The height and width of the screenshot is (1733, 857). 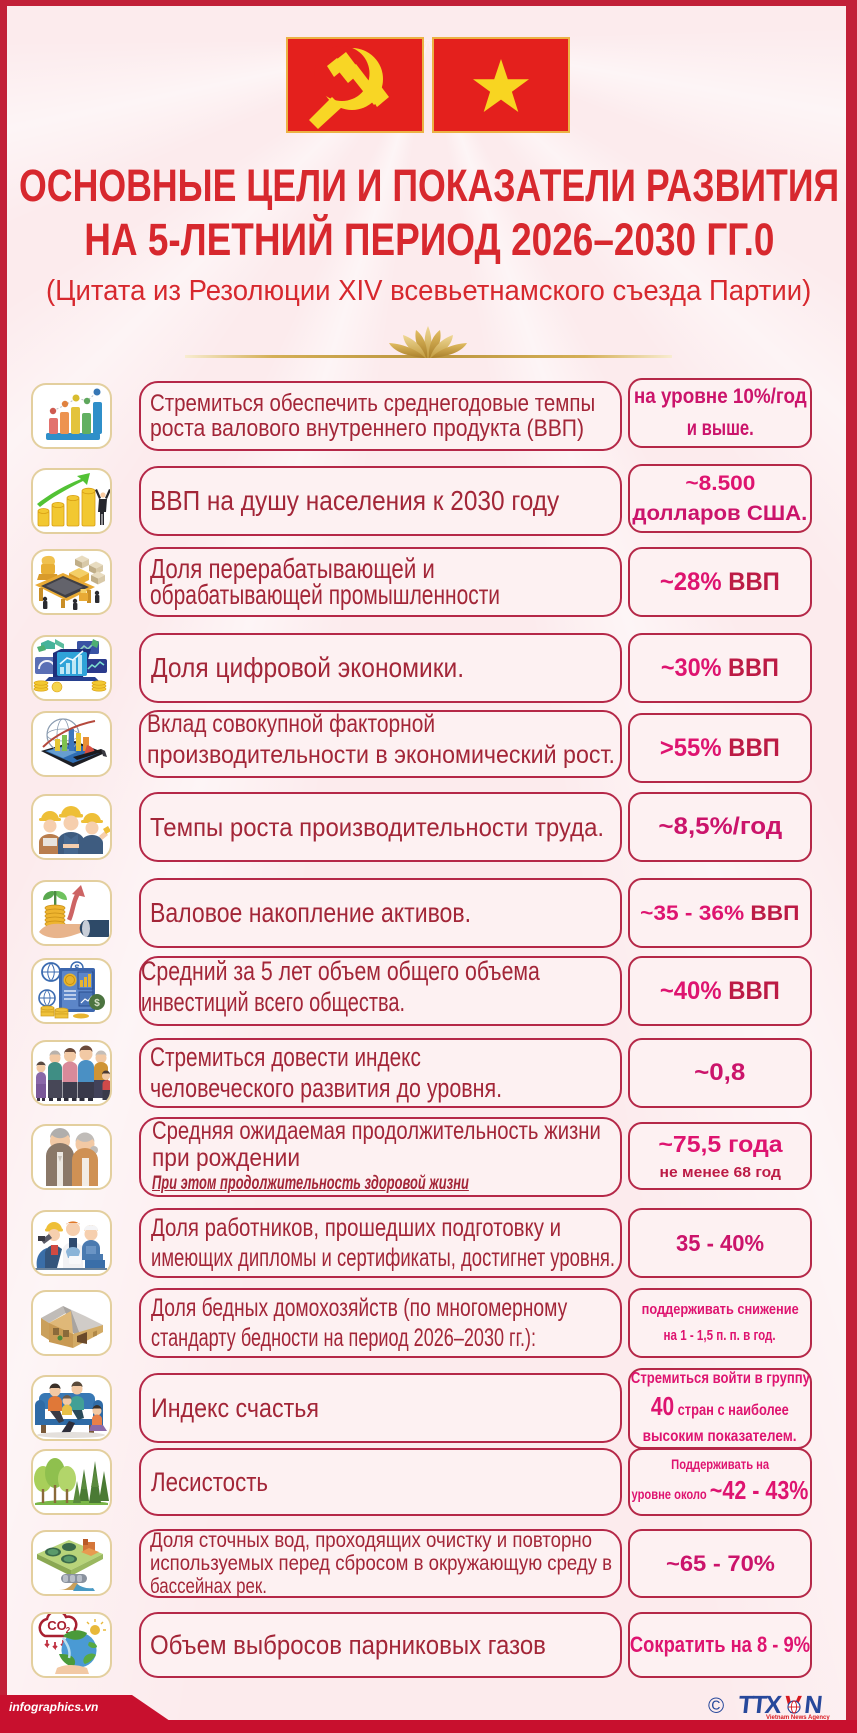 What do you see at coordinates (57, 1625) in the screenshot?
I see `svg-text: CO` at bounding box center [57, 1625].